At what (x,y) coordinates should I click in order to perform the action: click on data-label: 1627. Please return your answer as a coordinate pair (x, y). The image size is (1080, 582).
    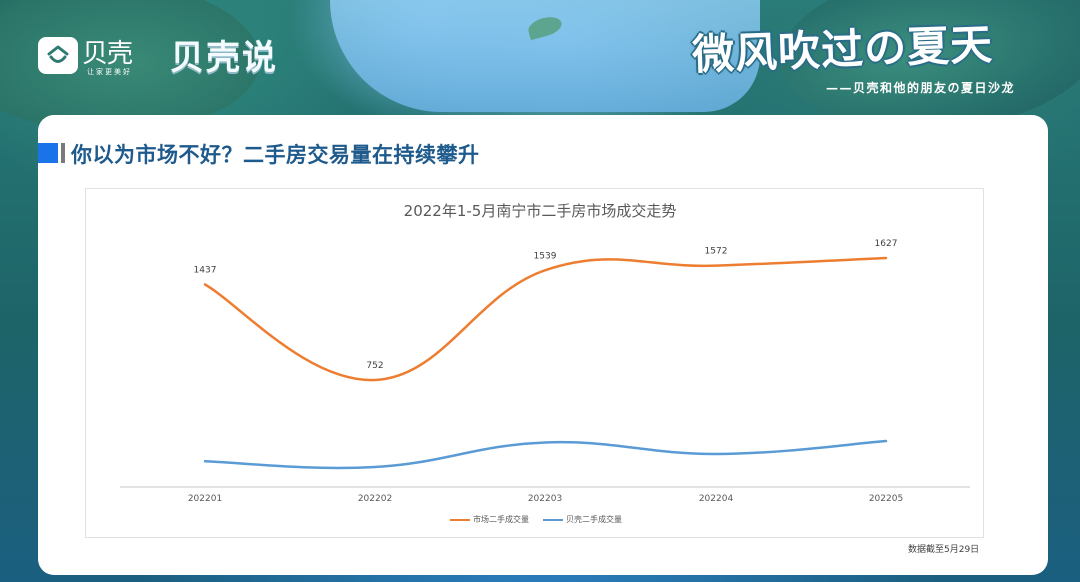
    Looking at the image, I should click on (886, 244).